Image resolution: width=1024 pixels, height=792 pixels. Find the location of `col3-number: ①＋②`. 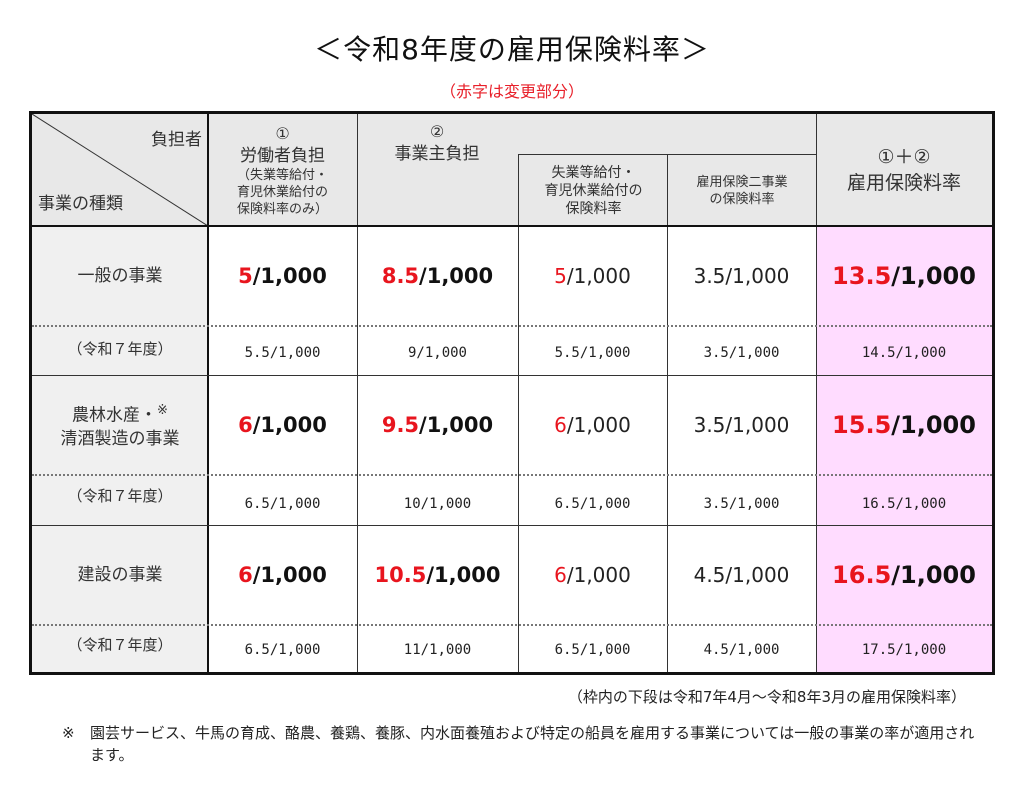

col3-number: ①＋② is located at coordinates (904, 157).